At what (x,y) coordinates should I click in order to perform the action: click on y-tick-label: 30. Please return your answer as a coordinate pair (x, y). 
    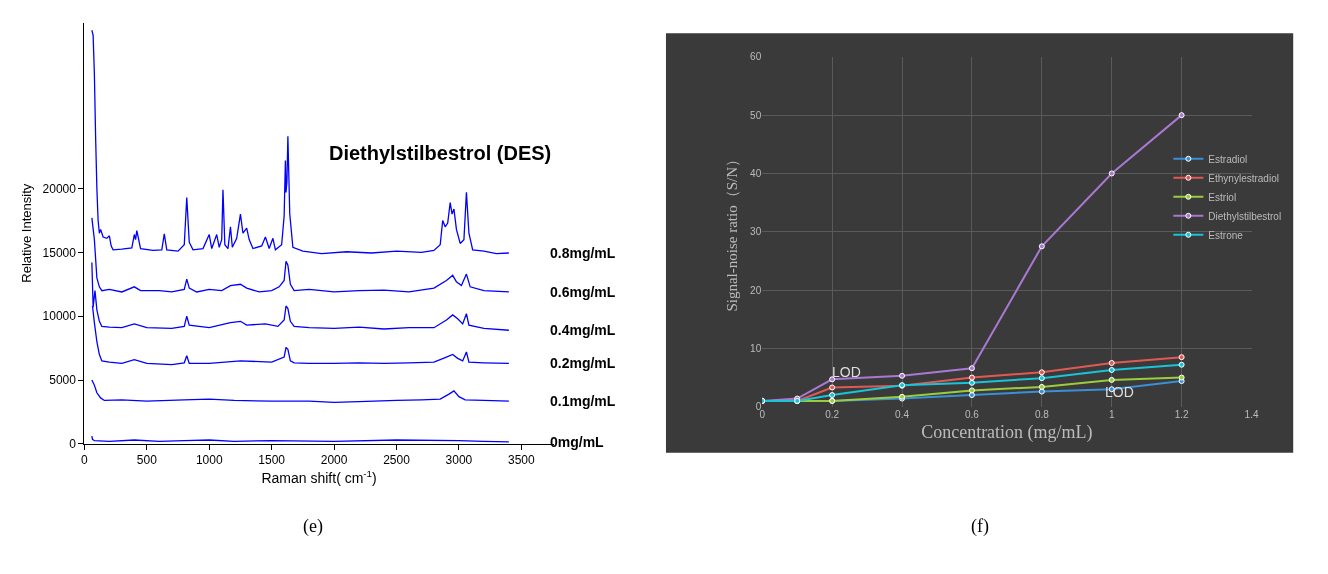
    Looking at the image, I should click on (756, 232).